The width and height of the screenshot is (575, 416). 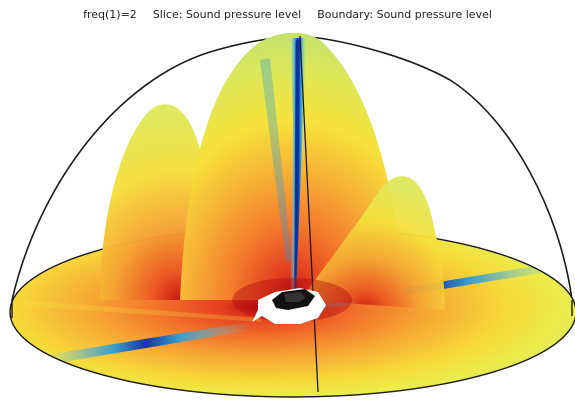 I want to click on vertical-slice-right, so click(x=372, y=243).